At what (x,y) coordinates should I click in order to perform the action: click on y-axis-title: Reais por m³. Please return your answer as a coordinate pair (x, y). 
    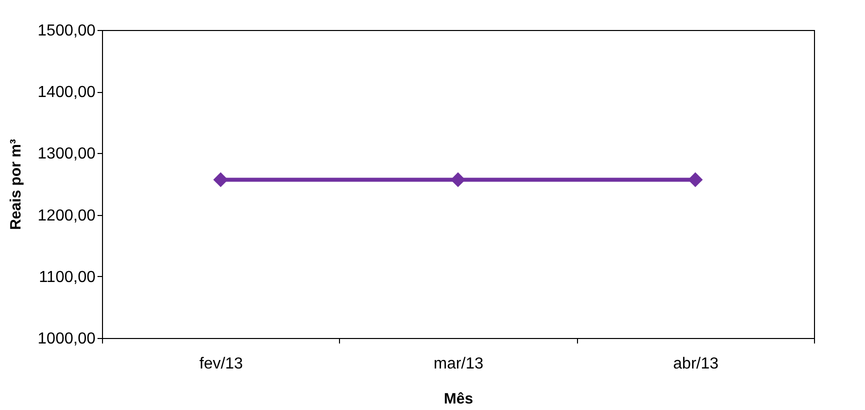
    Looking at the image, I should click on (16, 184).